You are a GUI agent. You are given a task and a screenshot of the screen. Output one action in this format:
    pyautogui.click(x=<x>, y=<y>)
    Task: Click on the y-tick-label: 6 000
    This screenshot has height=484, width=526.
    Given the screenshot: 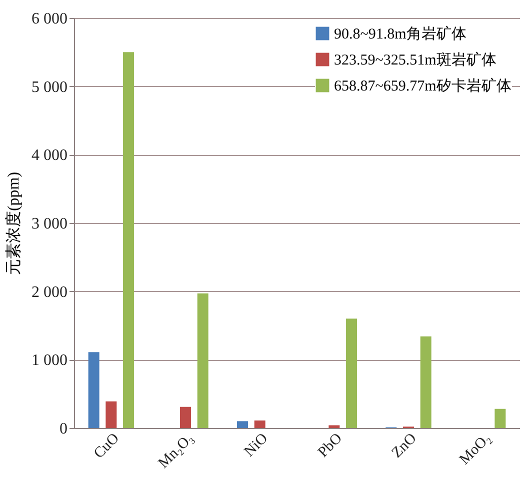 What is the action you would take?
    pyautogui.click(x=50, y=19)
    